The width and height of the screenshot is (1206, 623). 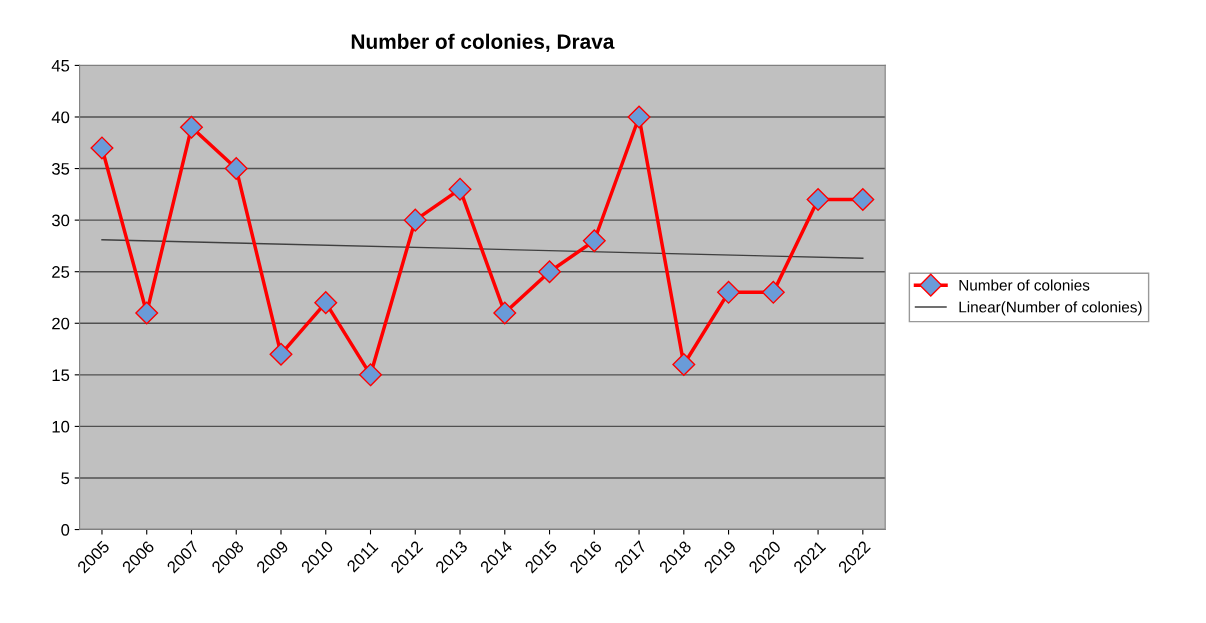 What do you see at coordinates (61, 272) in the screenshot?
I see `y-tick-label: 25` at bounding box center [61, 272].